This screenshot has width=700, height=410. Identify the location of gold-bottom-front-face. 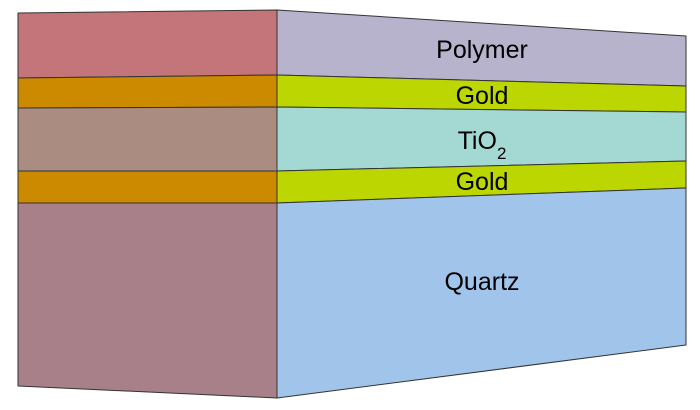
(147, 187).